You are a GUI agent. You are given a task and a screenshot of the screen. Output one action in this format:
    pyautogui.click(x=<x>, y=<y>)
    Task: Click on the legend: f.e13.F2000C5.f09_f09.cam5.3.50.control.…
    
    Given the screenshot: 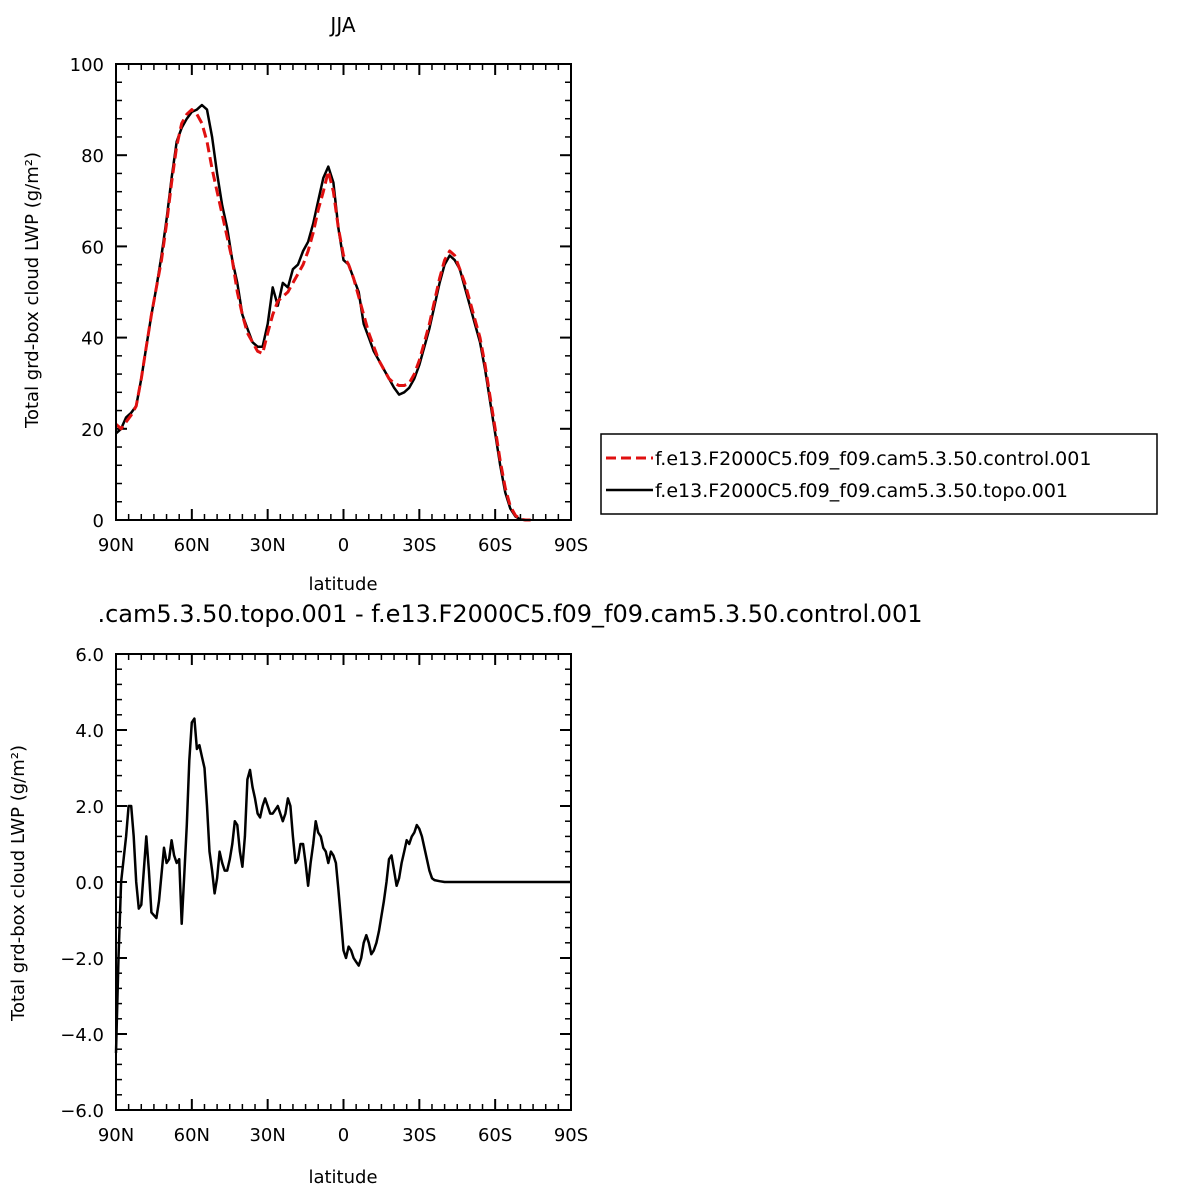 What is the action you would take?
    pyautogui.click(x=879, y=474)
    